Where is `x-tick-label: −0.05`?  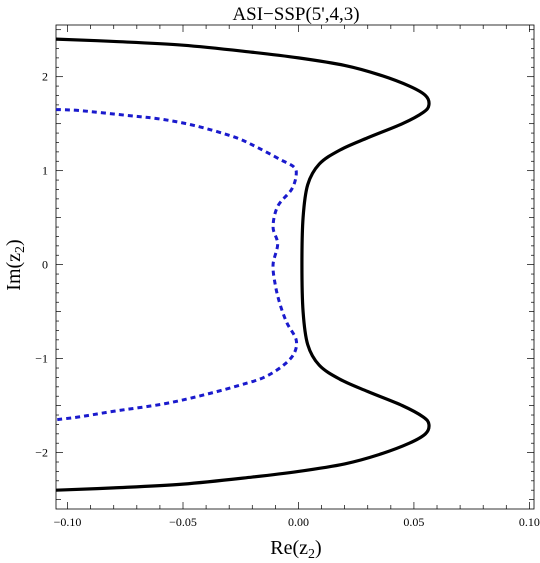 x-tick-label: −0.05 is located at coordinates (183, 522).